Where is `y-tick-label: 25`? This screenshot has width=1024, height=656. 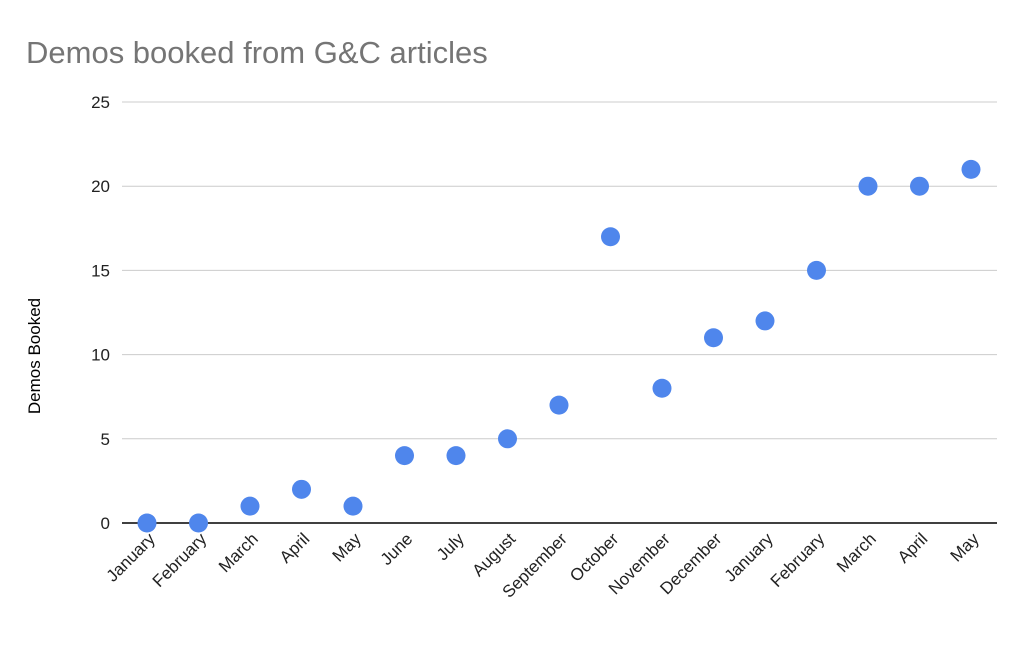
y-tick-label: 25 is located at coordinates (100, 102).